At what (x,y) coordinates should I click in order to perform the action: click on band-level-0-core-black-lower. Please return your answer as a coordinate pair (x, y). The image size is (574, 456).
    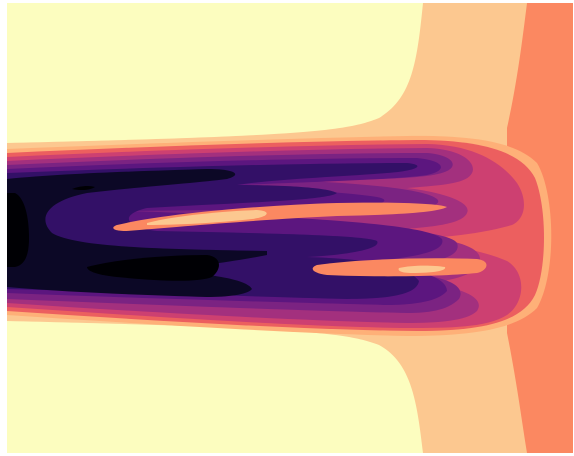
    Looking at the image, I should click on (153, 268).